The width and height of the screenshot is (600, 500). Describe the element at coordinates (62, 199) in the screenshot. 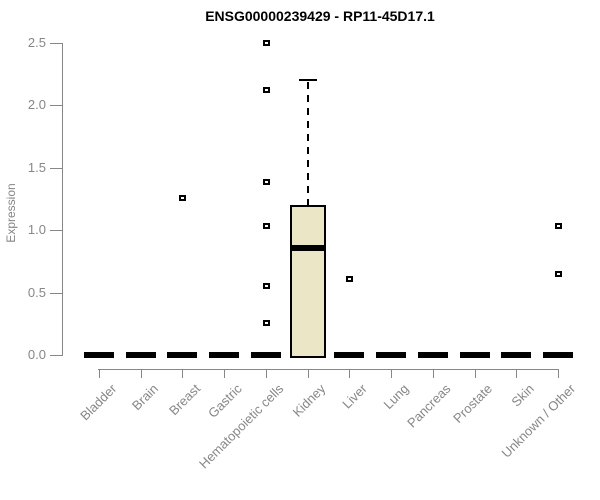

I see `y-axis-line` at that location.